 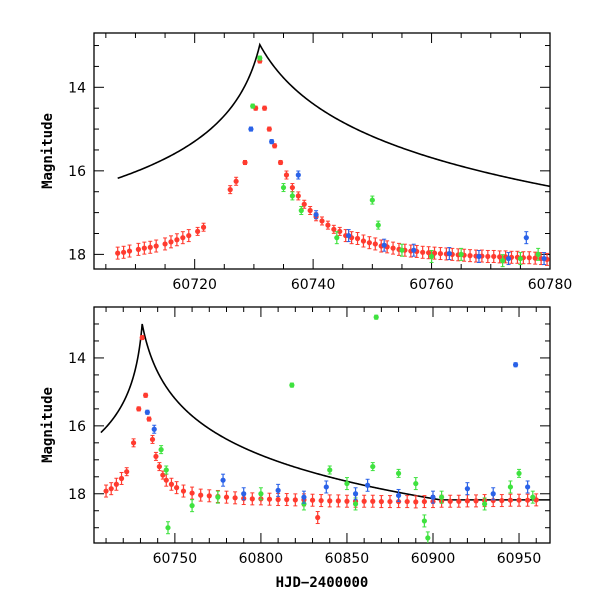 What do you see at coordinates (347, 559) in the screenshot?
I see `bottom-x-tick-label: 60850` at bounding box center [347, 559].